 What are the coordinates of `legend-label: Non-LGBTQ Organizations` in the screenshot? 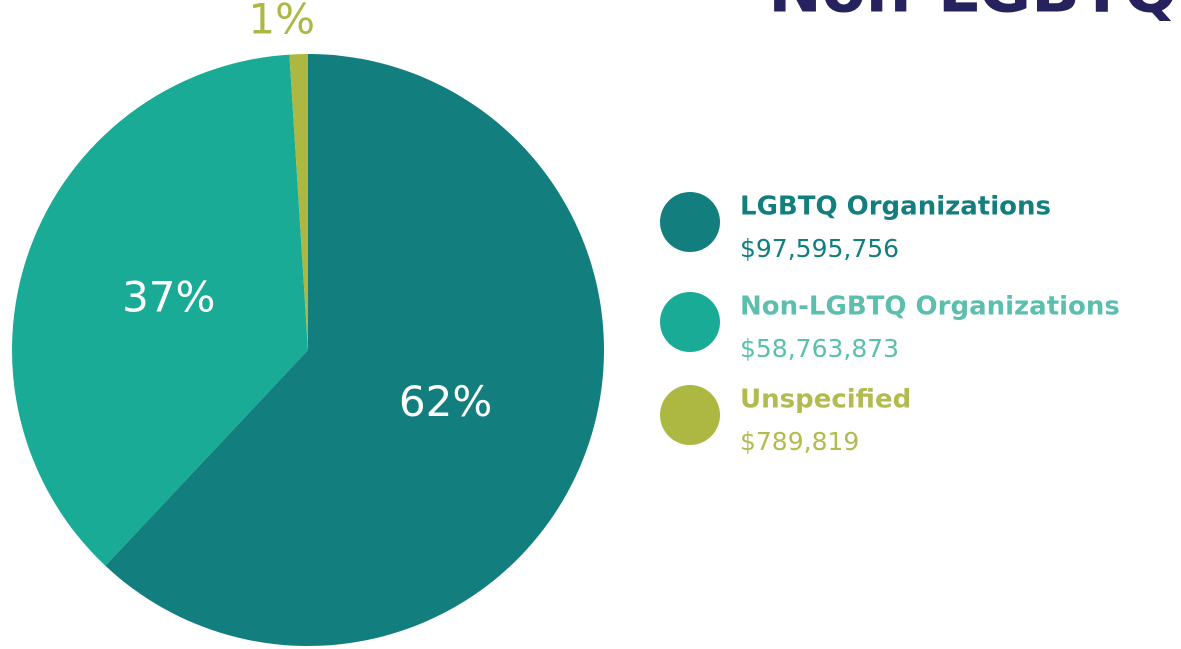 It's located at (930, 307).